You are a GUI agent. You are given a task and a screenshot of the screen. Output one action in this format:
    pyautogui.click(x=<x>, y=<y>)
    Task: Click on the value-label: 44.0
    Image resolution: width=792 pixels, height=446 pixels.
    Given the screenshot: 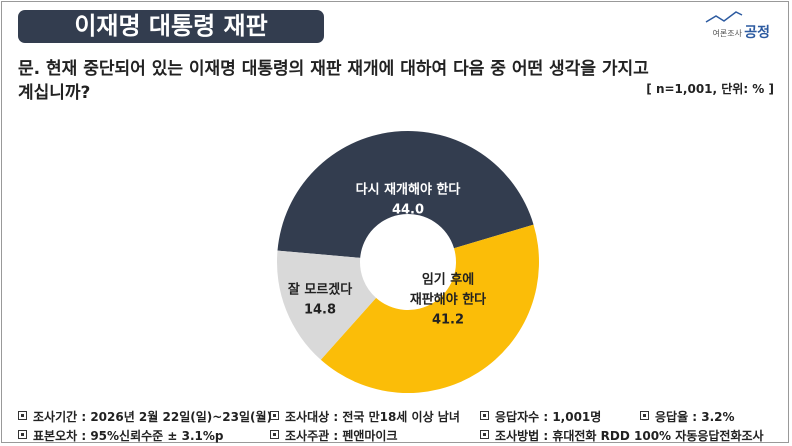 What is the action you would take?
    pyautogui.click(x=408, y=210)
    